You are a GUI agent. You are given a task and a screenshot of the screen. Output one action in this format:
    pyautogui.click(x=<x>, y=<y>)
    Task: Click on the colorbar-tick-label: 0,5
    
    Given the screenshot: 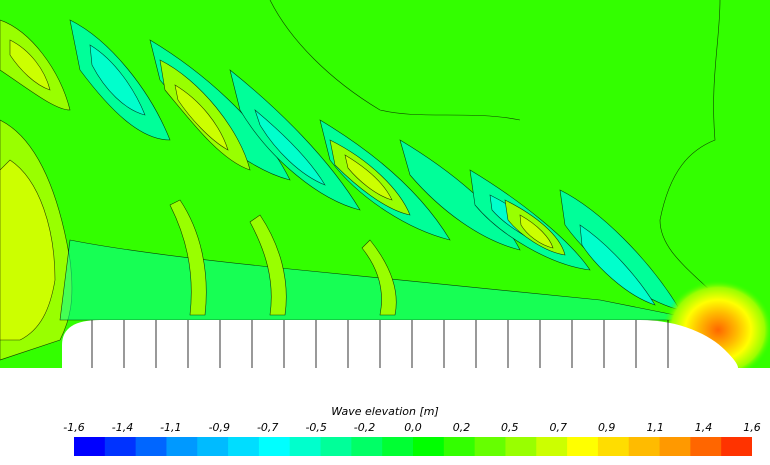 What is the action you would take?
    pyautogui.click(x=510, y=427)
    